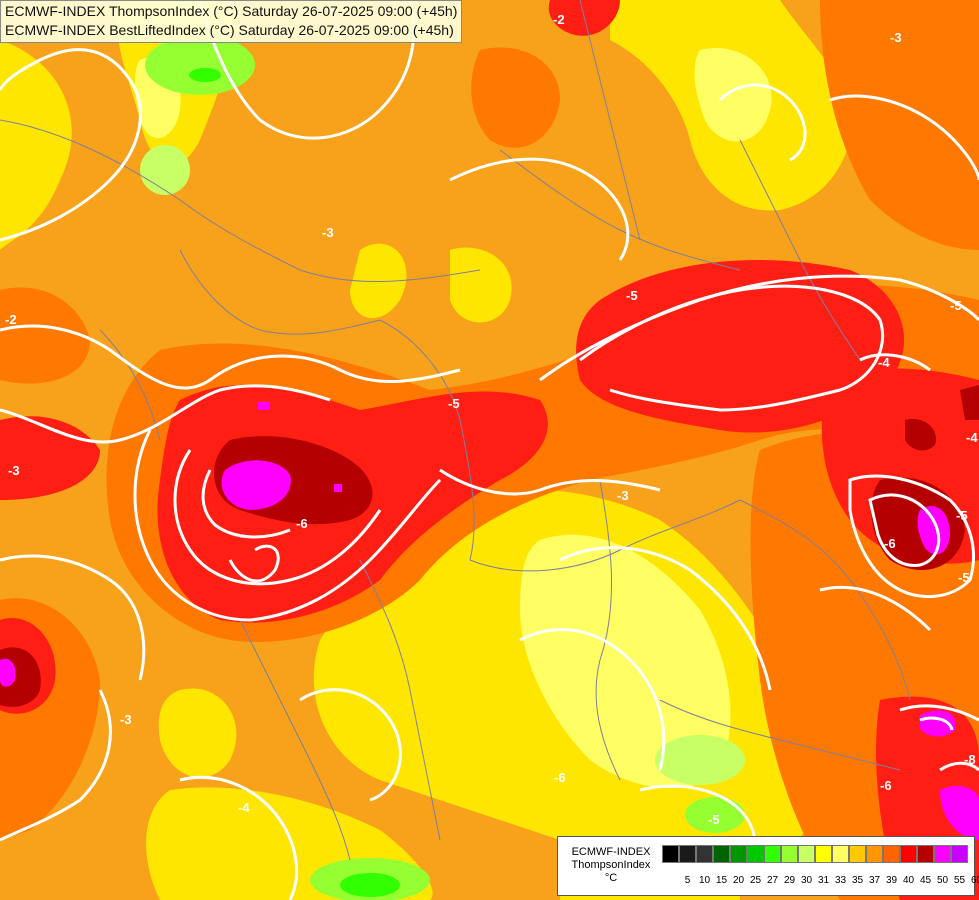 The height and width of the screenshot is (900, 979). I want to click on legend-parameter: ThompsonIndex, so click(611, 865).